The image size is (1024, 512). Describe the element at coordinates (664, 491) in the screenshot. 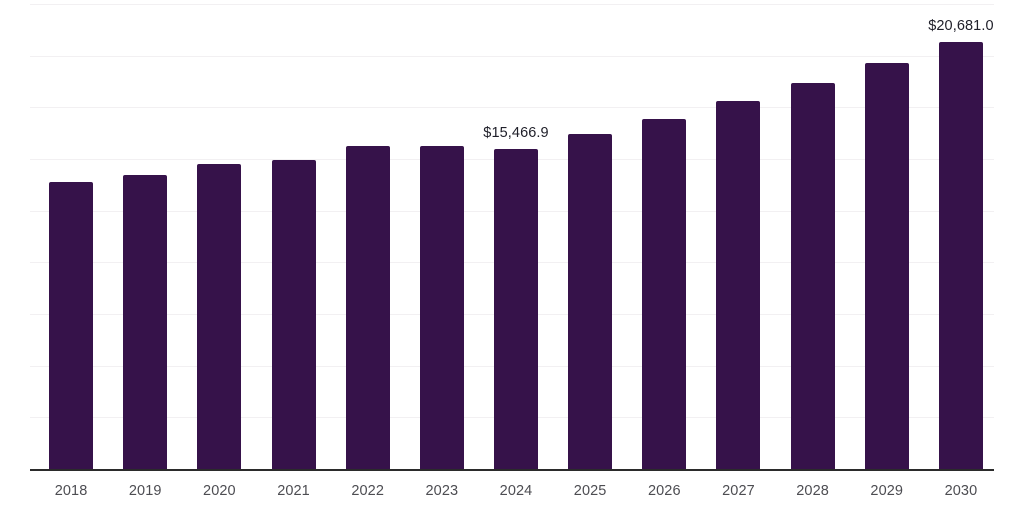

I see `x-tick-label-2026: 2026` at that location.